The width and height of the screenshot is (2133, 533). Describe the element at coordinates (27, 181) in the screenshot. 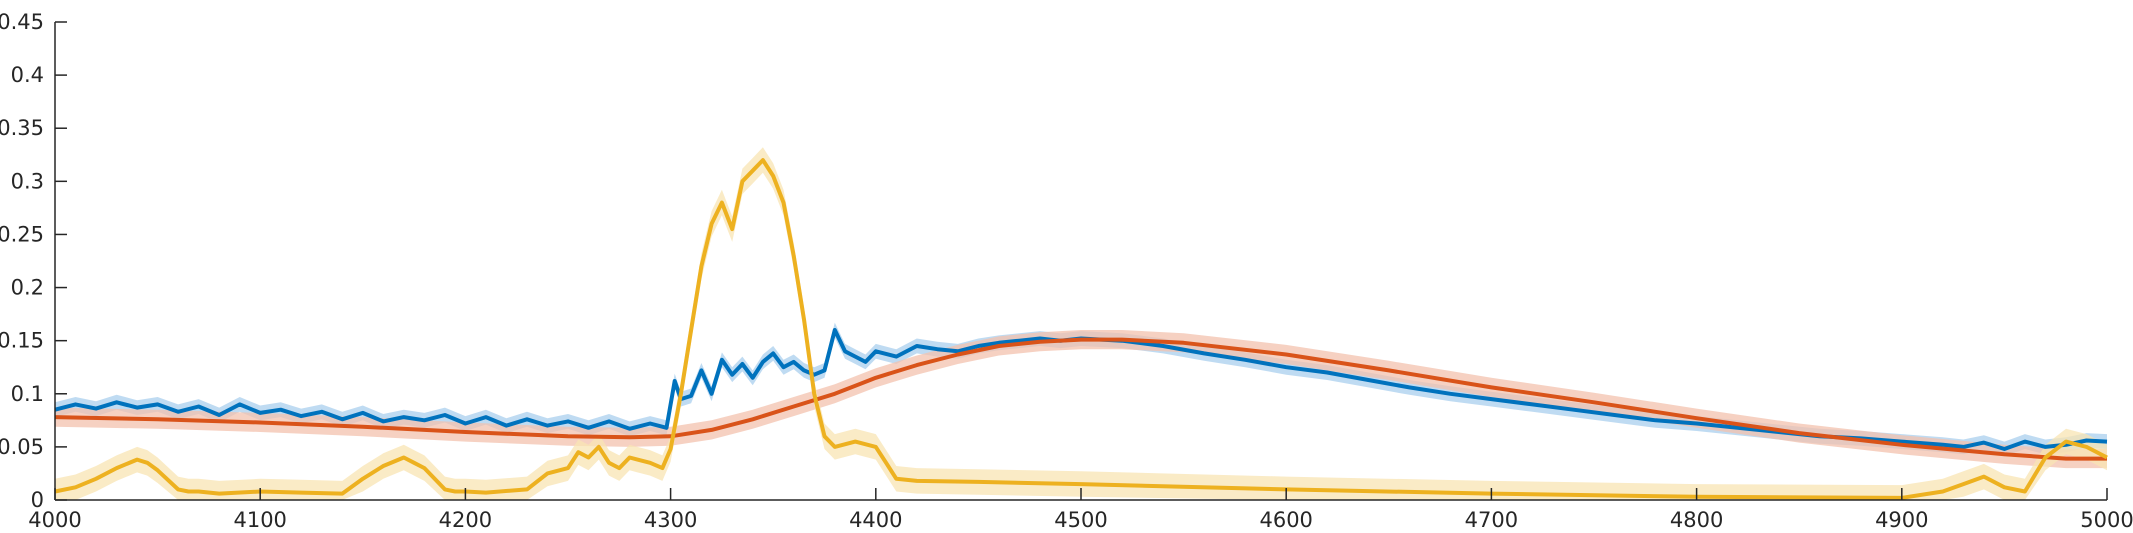

I see `y-tick-label: 0.3` at that location.